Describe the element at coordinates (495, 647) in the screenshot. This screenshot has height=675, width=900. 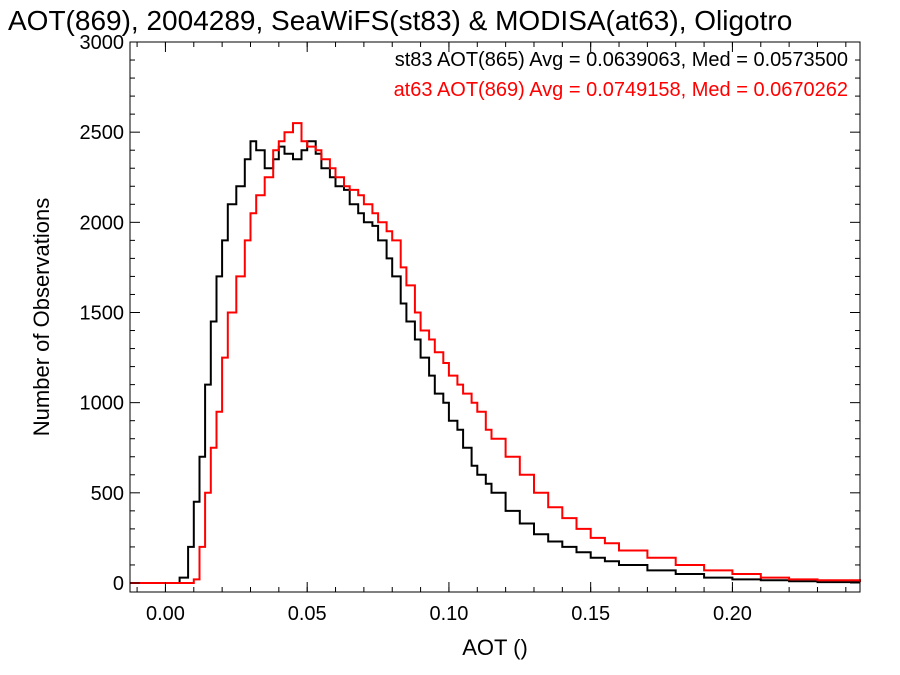
I see `x-axis-label: AOT ()` at that location.